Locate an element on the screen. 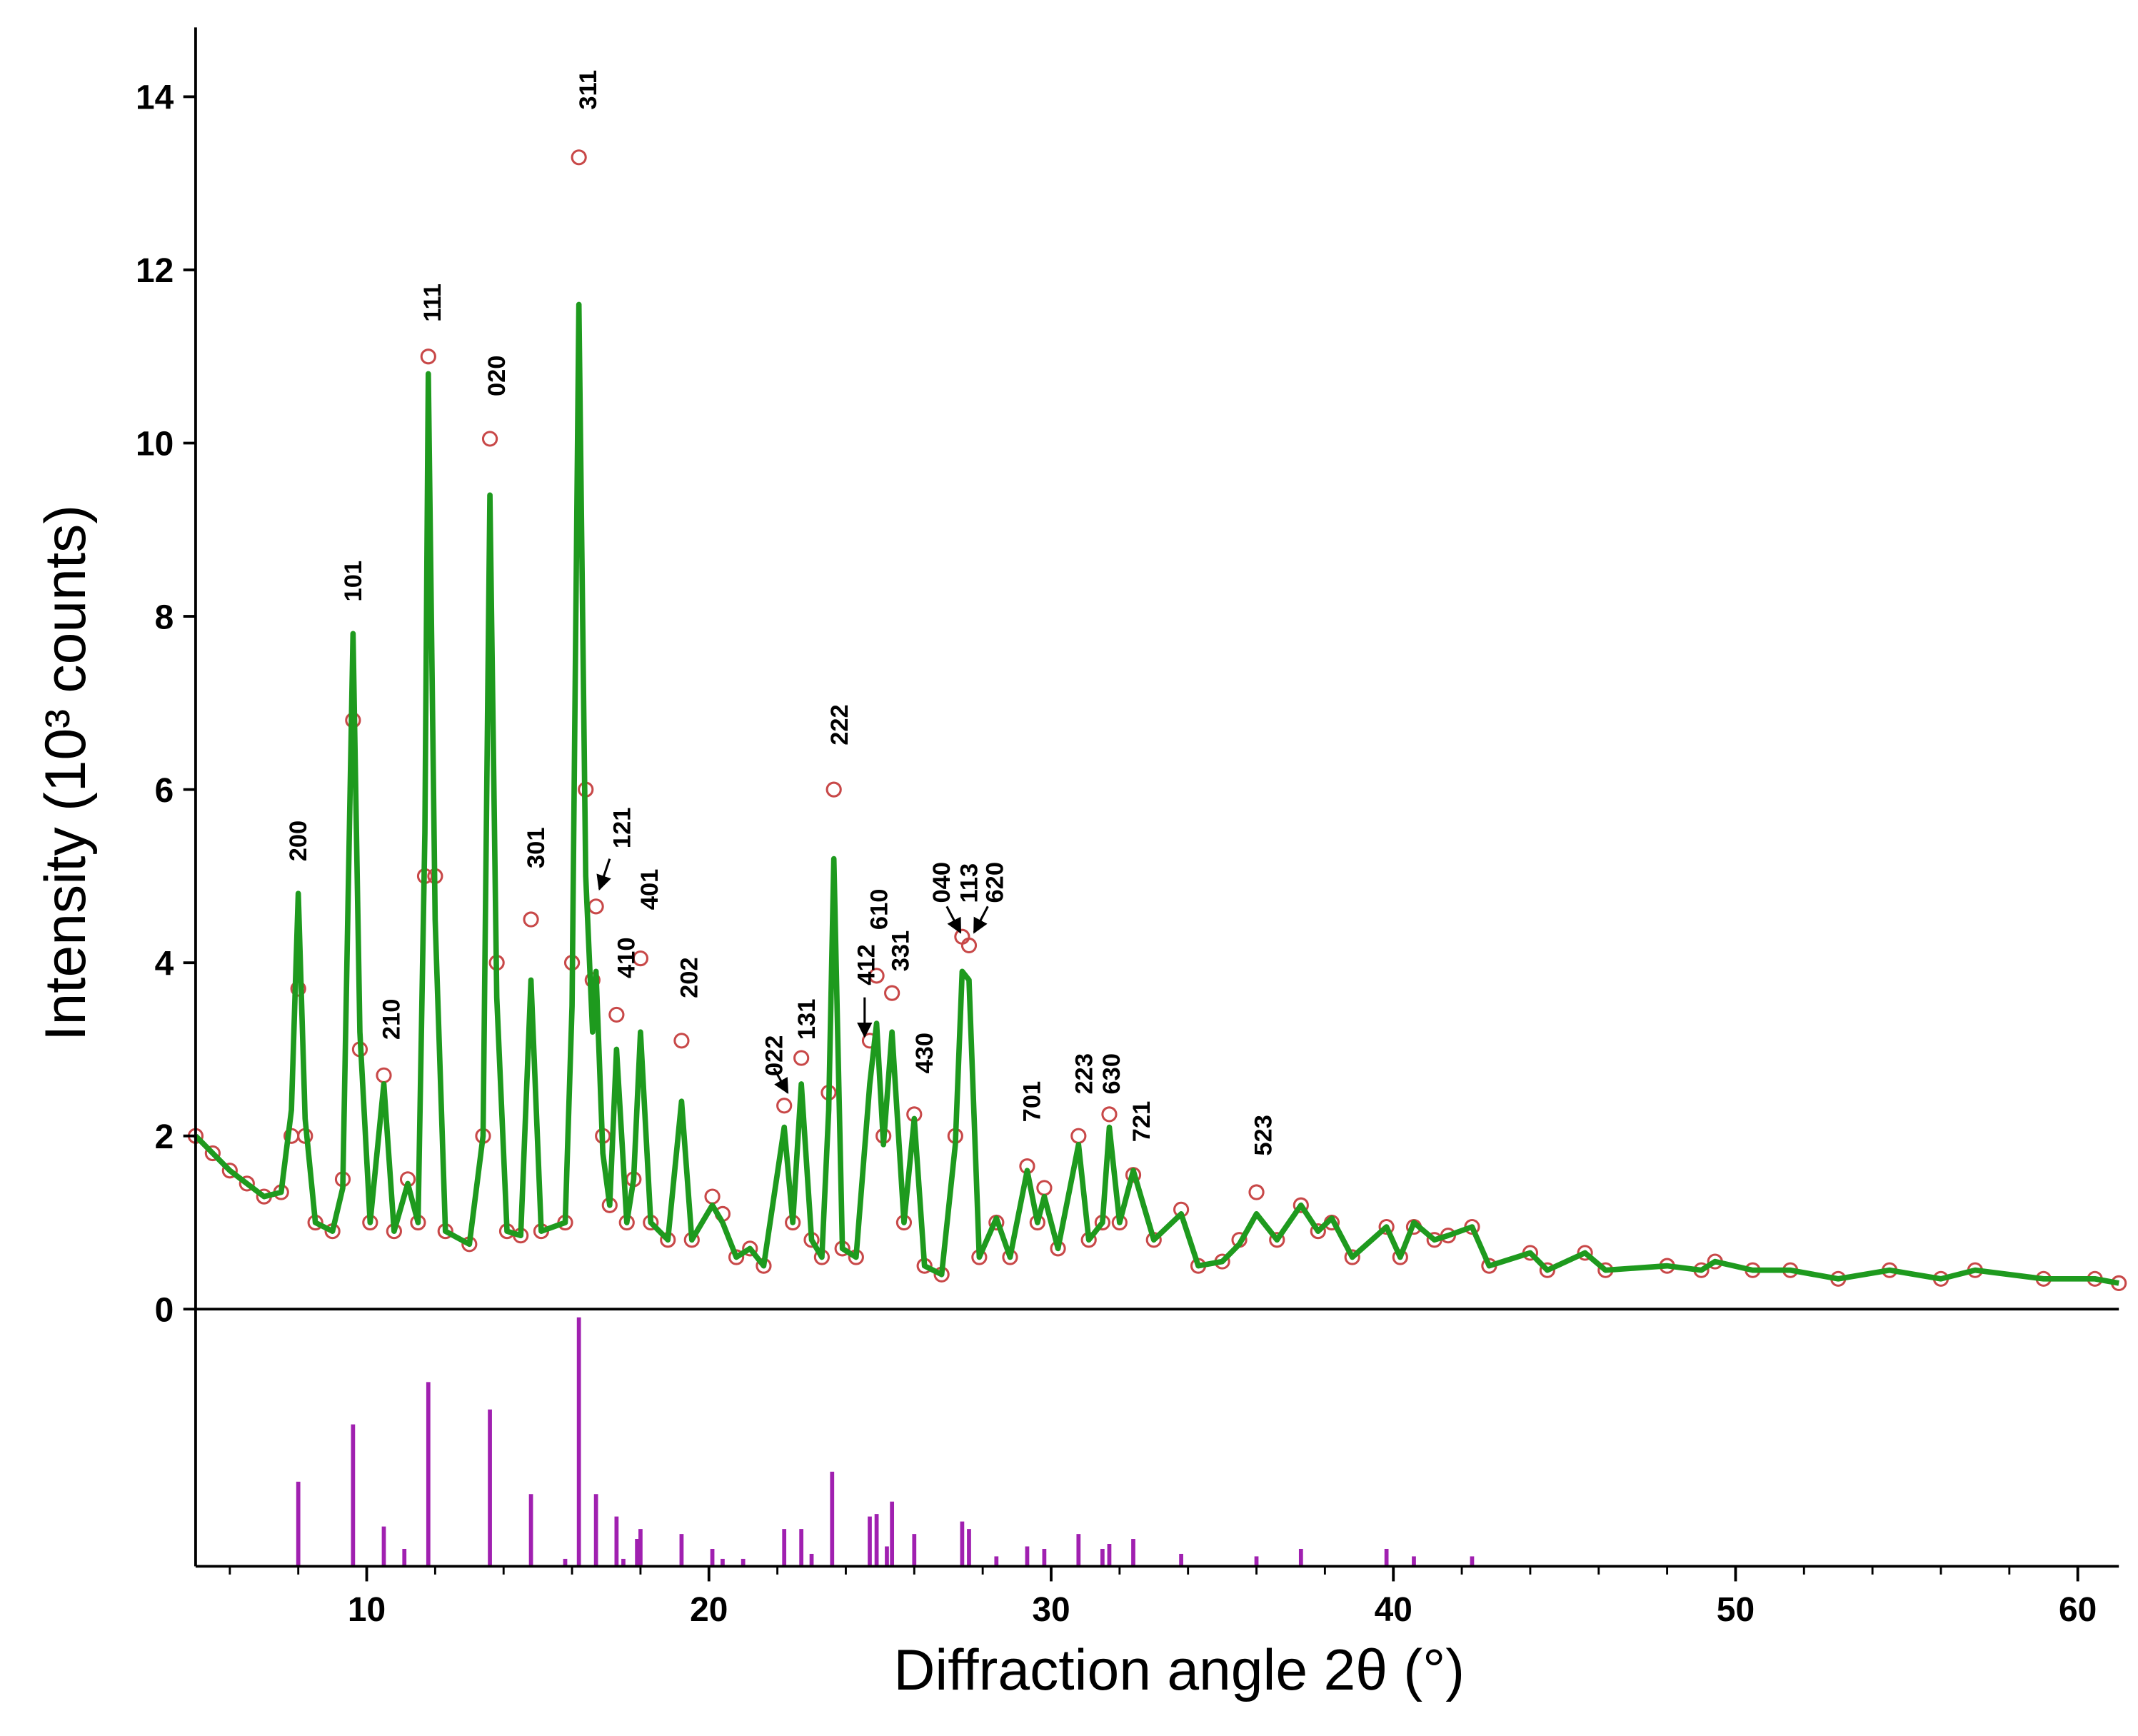 Image resolution: width=2138 pixels, height=1736 pixels. peak-label: 223 is located at coordinates (1084, 1074).